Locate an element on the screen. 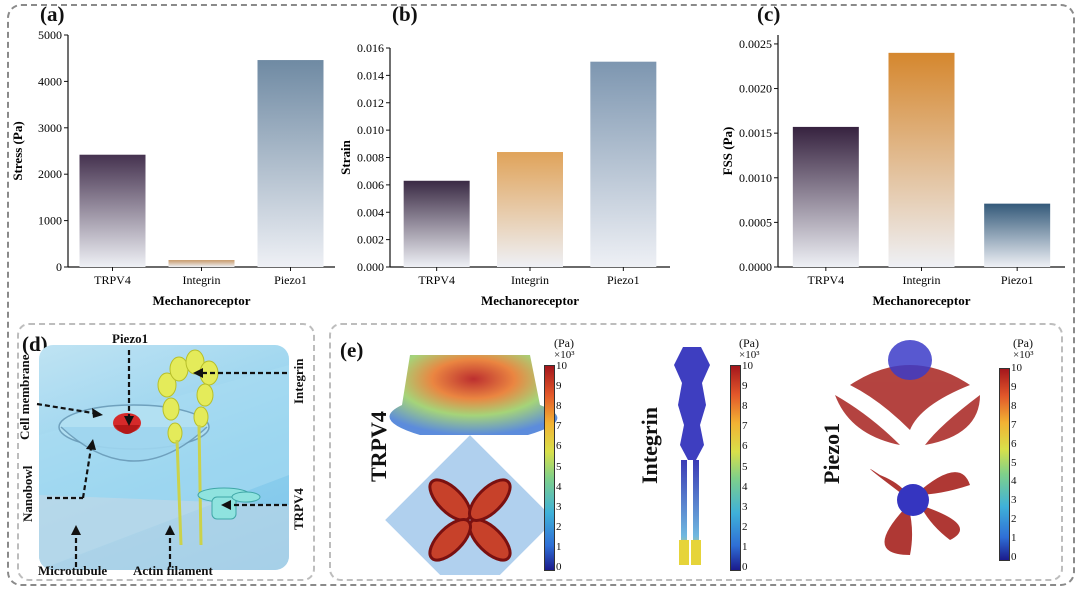 Image resolution: width=1080 pixels, height=594 pixels. diagram-arrows is located at coordinates (161, 458).